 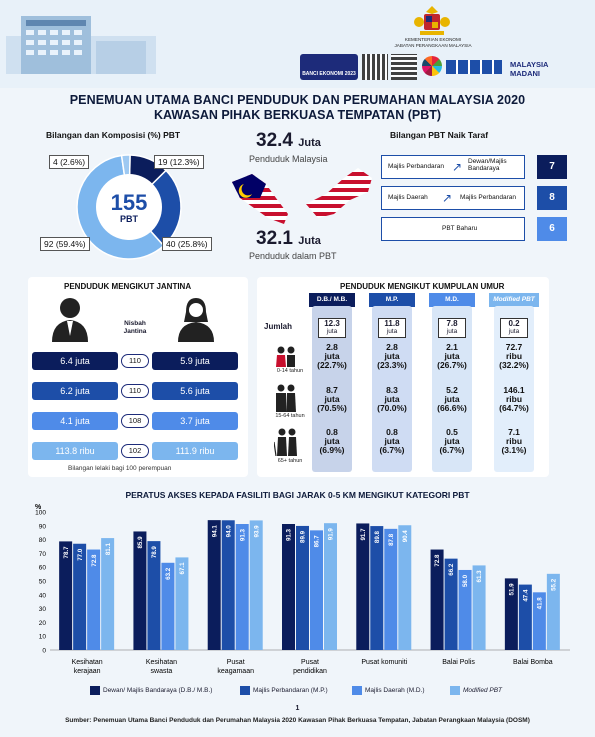 What do you see at coordinates (303, 536) in the screenshot?
I see `bar-value-label: 89.9` at bounding box center [303, 536].